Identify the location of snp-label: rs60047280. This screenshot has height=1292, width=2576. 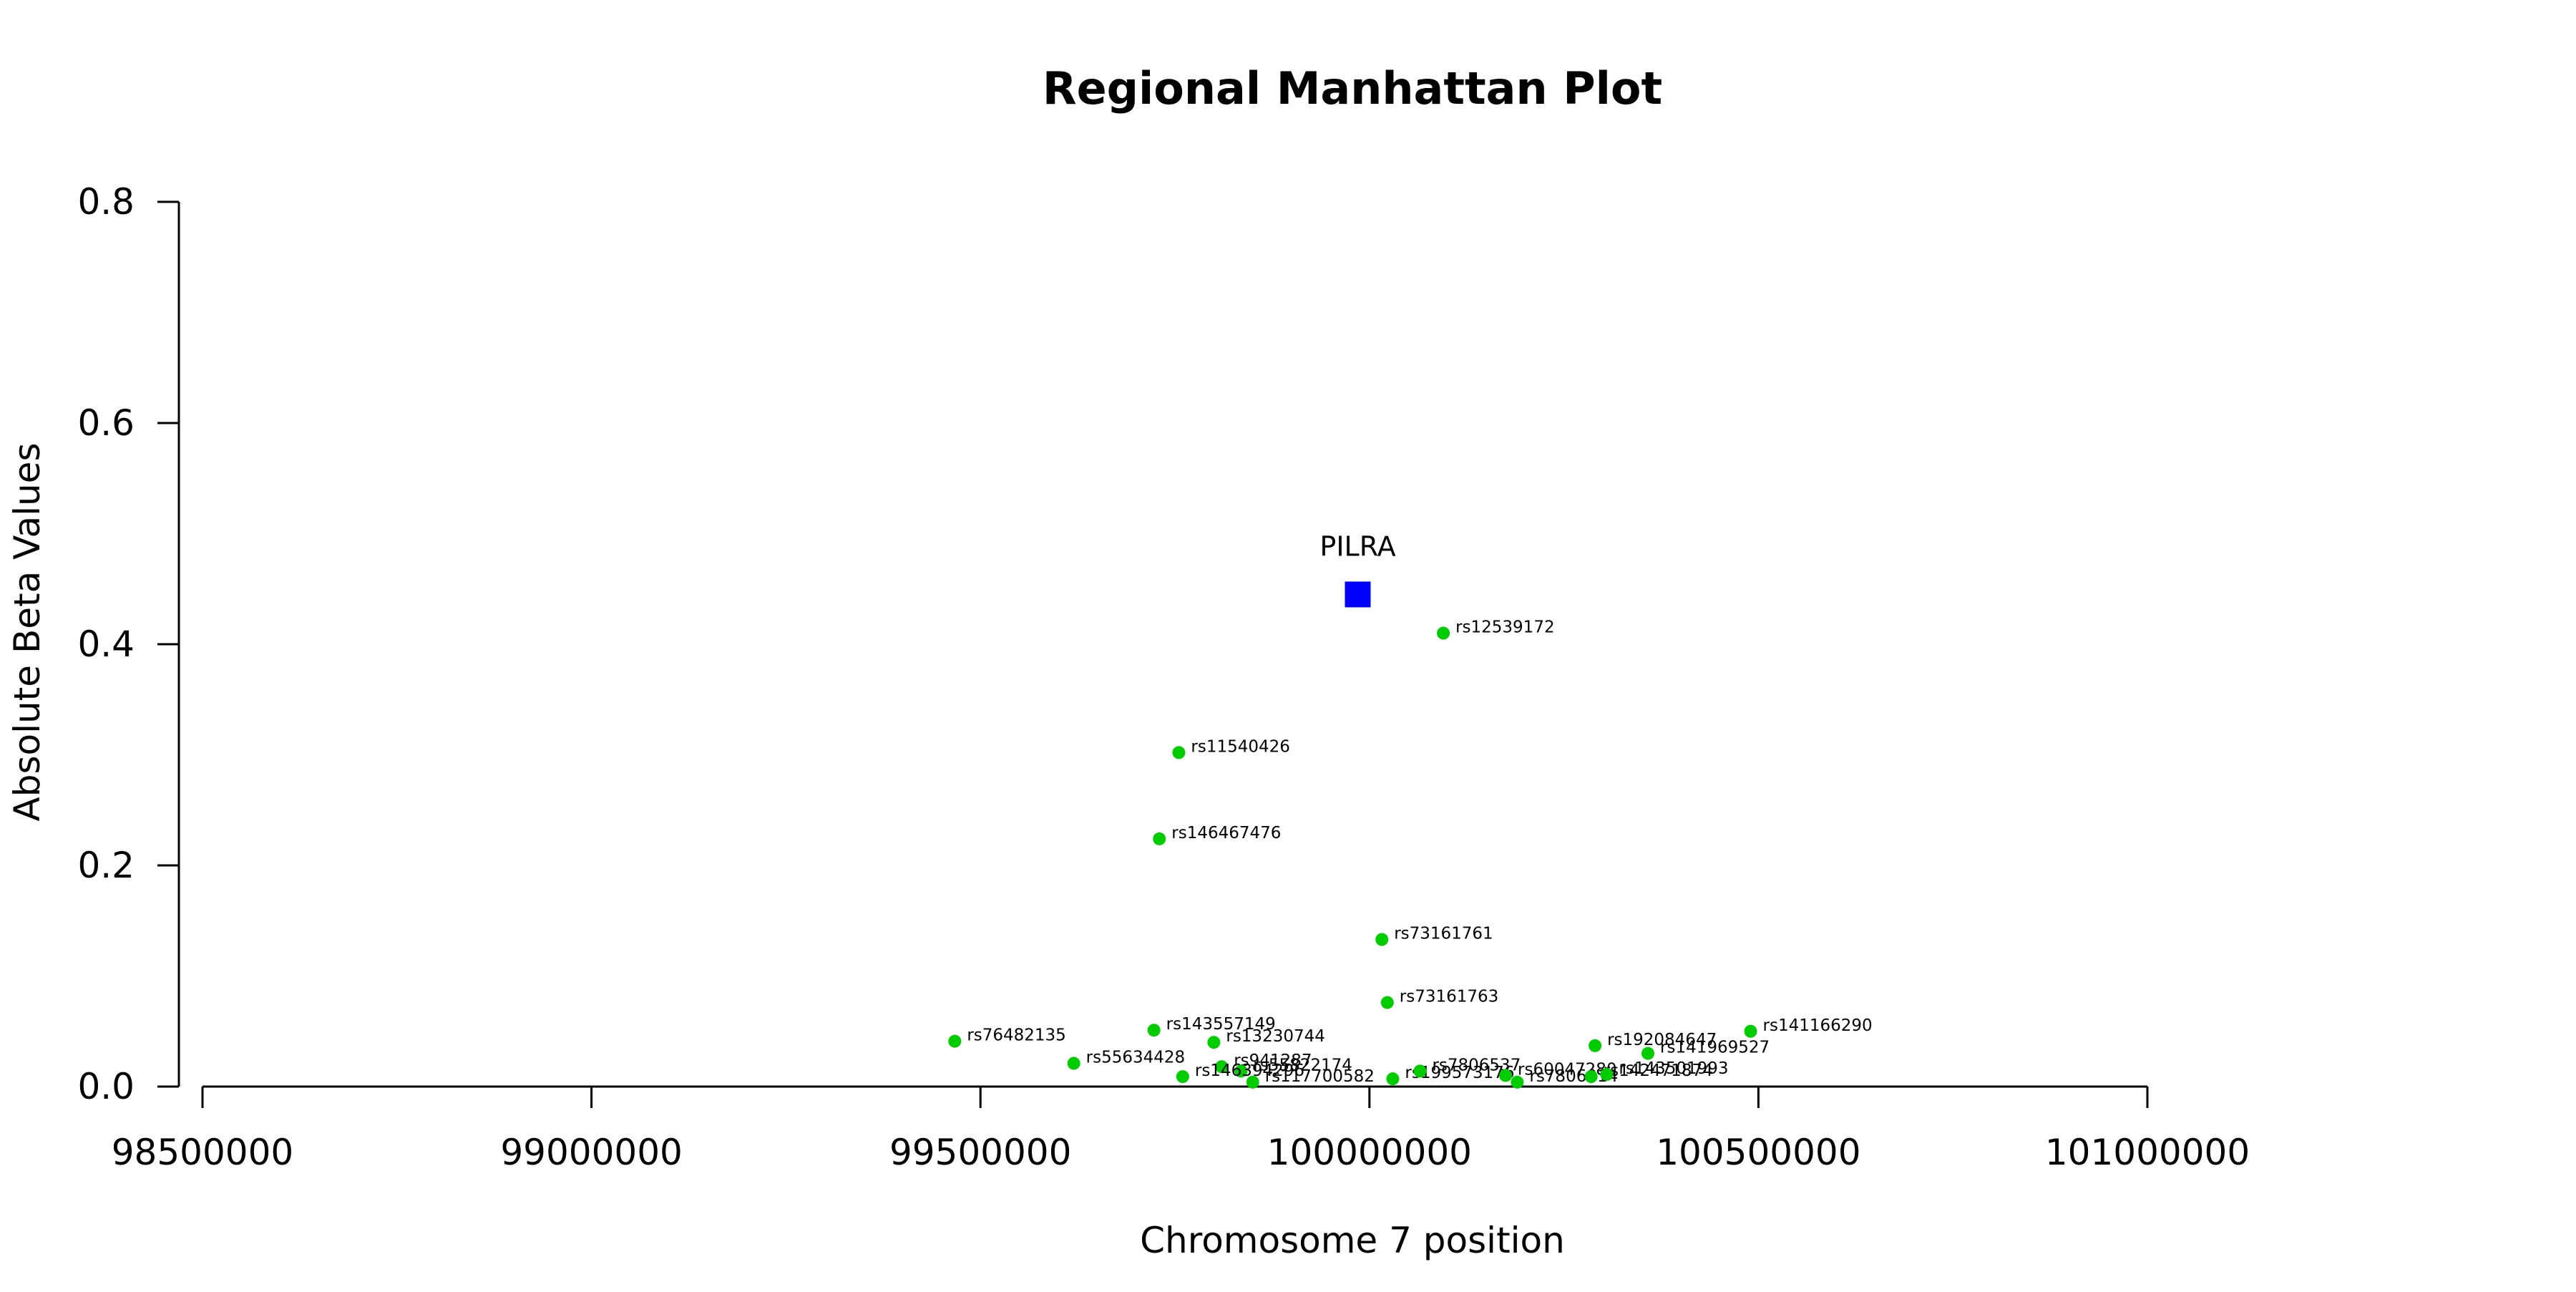
(1567, 1070).